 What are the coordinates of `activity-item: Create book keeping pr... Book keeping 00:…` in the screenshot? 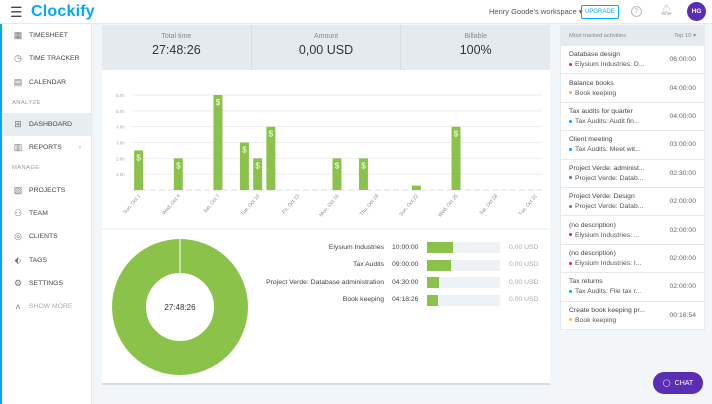 It's located at (632, 316).